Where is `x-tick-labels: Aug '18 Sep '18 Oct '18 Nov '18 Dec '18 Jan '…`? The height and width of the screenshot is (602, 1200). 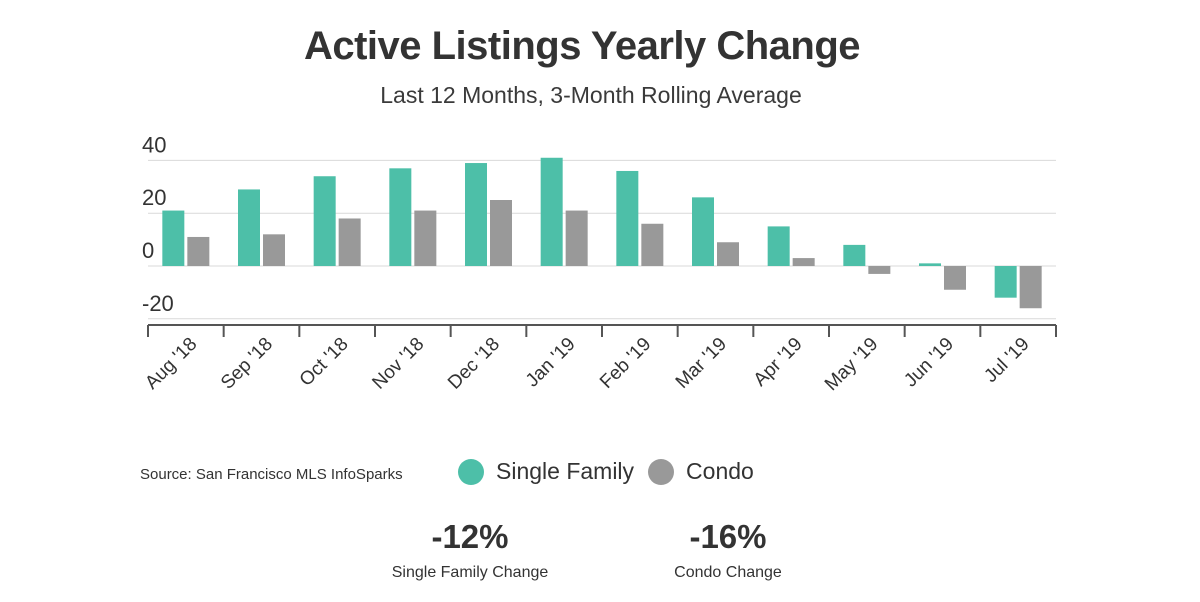 x-tick-labels: Aug '18 Sep '18 Oct '18 Nov '18 Dec '18 Jan '… is located at coordinates (587, 364).